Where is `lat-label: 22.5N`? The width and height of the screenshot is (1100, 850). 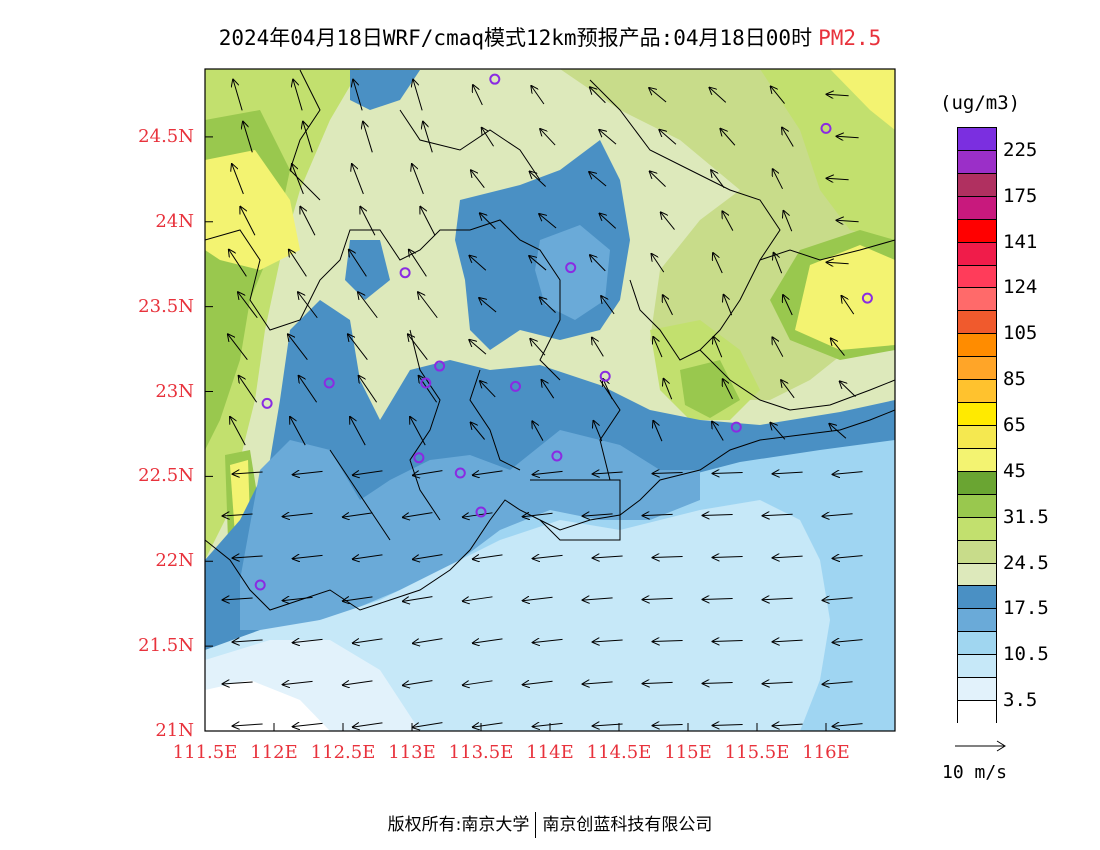 lat-label: 22.5N is located at coordinates (166, 476).